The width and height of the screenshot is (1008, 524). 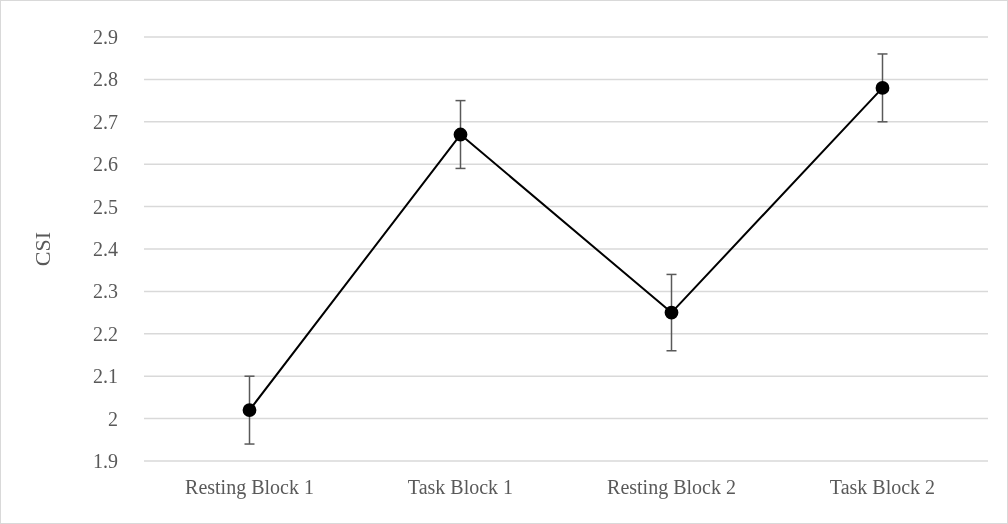 I want to click on y-tick-label: 1.9, so click(x=105, y=461).